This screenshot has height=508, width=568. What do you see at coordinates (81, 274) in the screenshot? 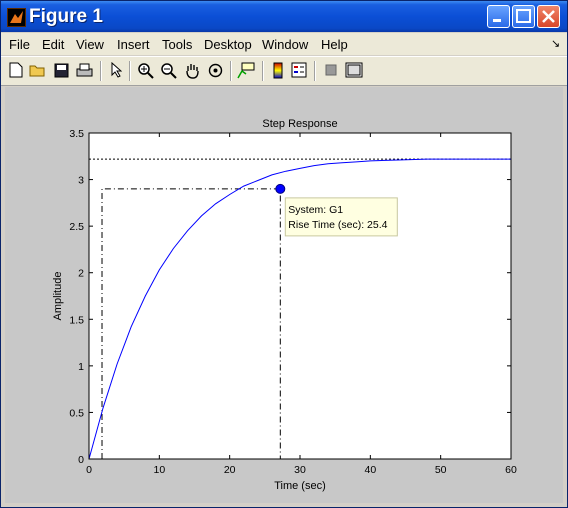
I see `y-tick-label: 2` at bounding box center [81, 274].